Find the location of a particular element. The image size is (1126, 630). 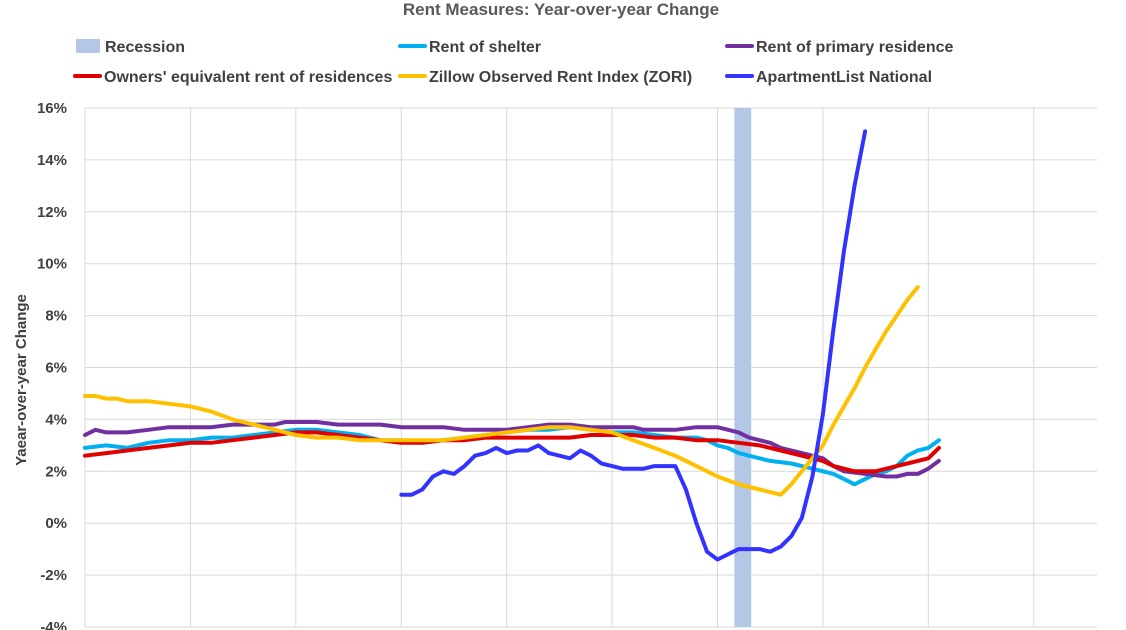

legend-label: Rent of primary residence is located at coordinates (855, 47).